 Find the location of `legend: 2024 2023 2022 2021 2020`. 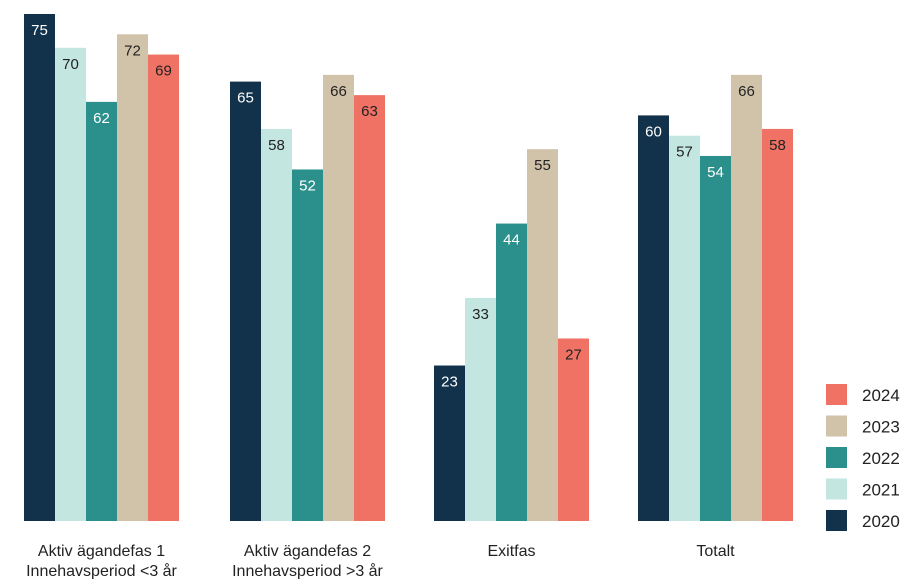

legend: 2024 2023 2022 2021 2020 is located at coordinates (863, 457).